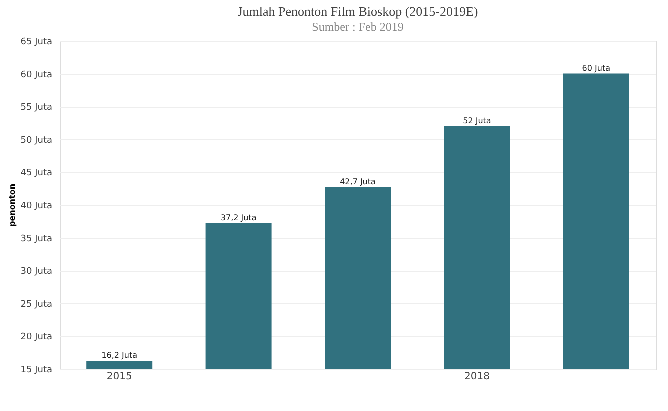 This screenshot has width=668, height=411. Describe the element at coordinates (36, 305) in the screenshot. I see `y-tick-label: 25 Juta` at that location.